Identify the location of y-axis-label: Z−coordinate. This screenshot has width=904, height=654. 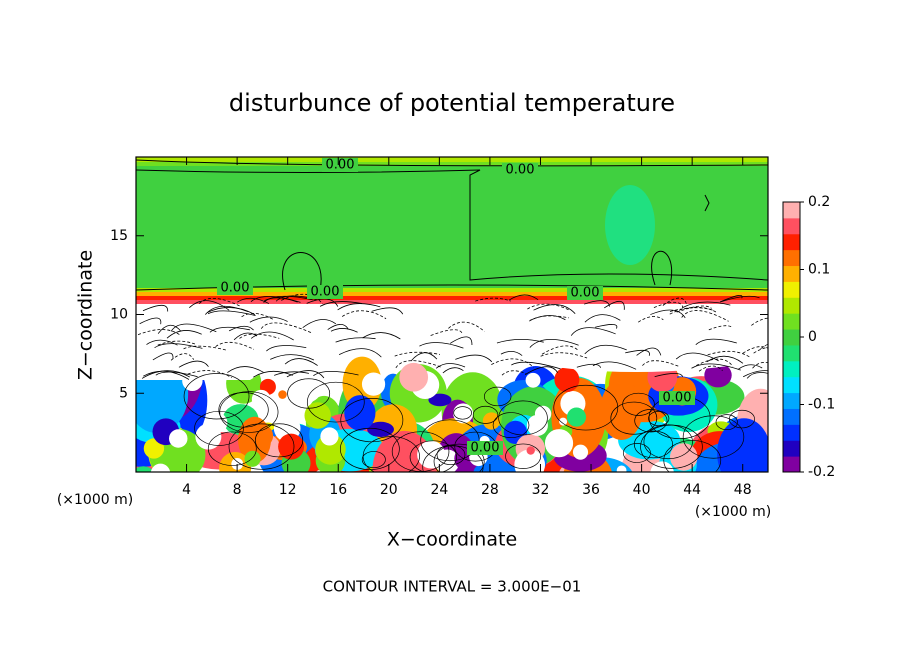
(86, 315).